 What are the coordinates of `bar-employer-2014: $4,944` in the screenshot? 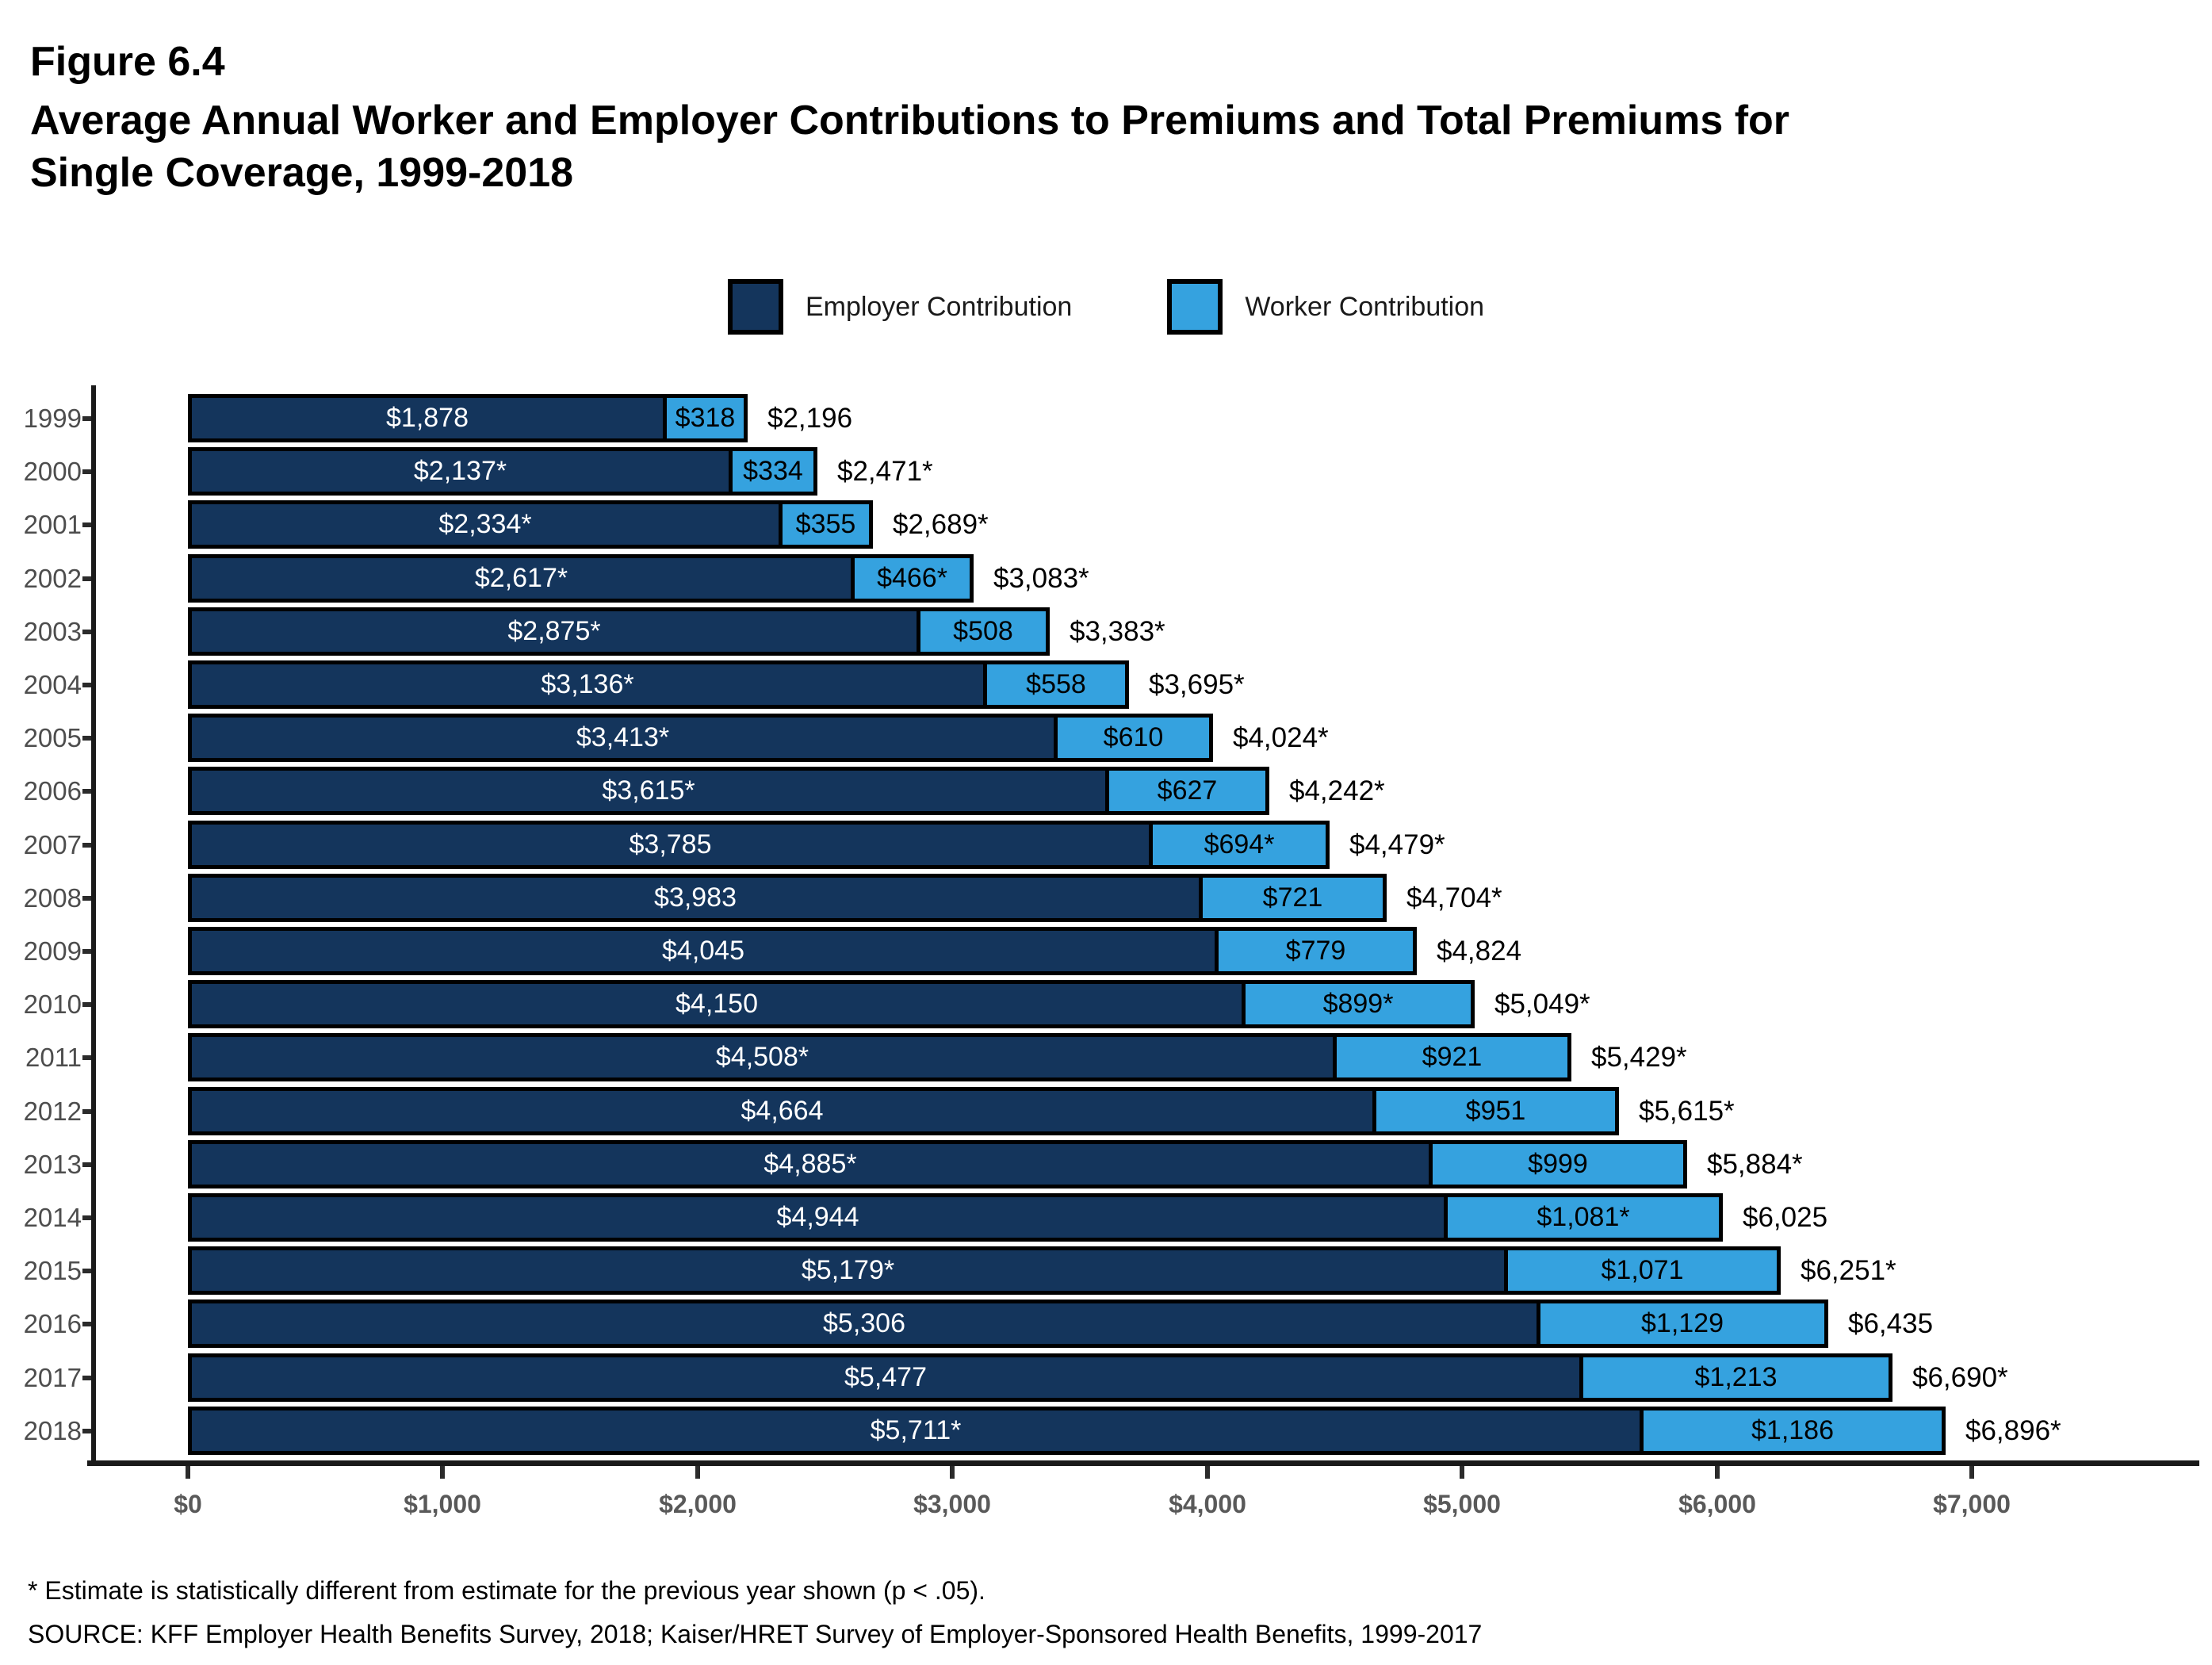 It's located at (818, 1217).